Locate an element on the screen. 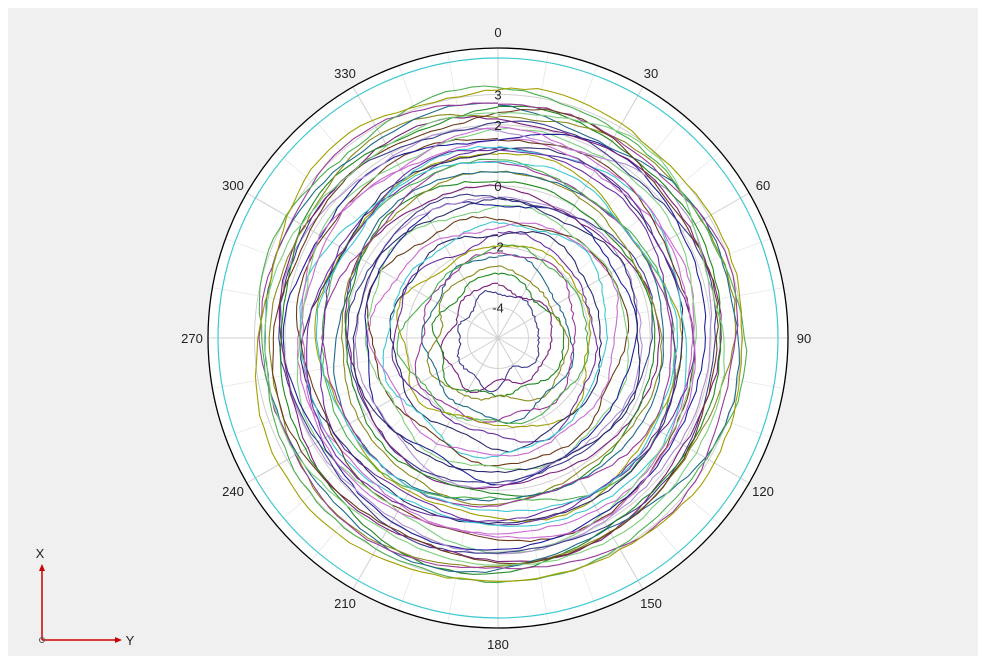 This screenshot has width=984, height=661. radial-tick-label: -4 is located at coordinates (498, 308).